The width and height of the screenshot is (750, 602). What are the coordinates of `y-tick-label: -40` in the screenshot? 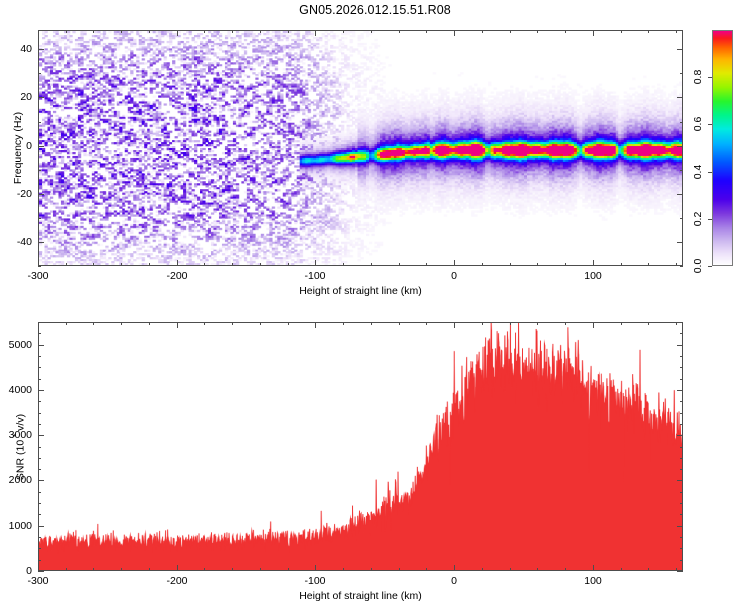 It's located at (24, 242).